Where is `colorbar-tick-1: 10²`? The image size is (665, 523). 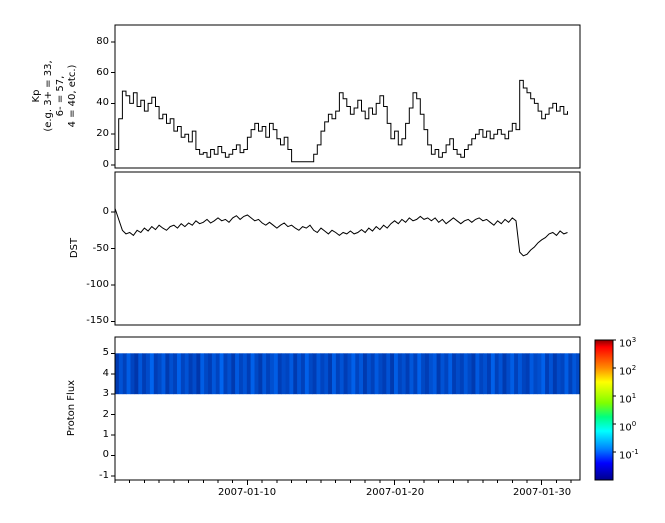 colorbar-tick-1: 10² is located at coordinates (628, 371).